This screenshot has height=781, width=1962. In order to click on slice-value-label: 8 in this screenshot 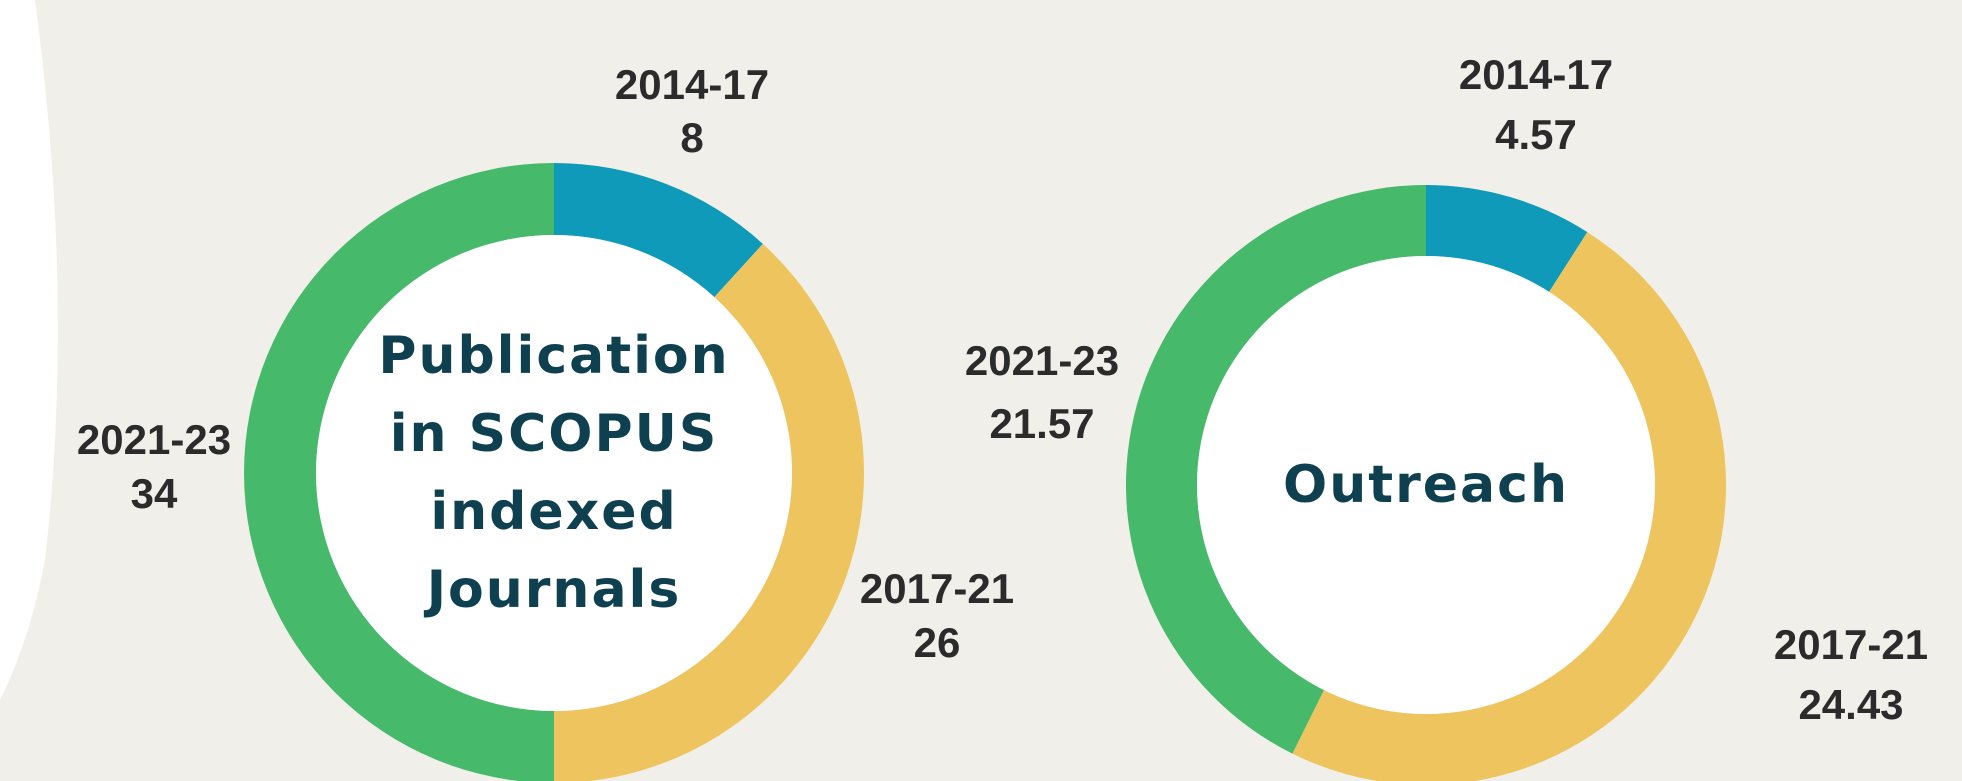, I will do `click(691, 137)`.